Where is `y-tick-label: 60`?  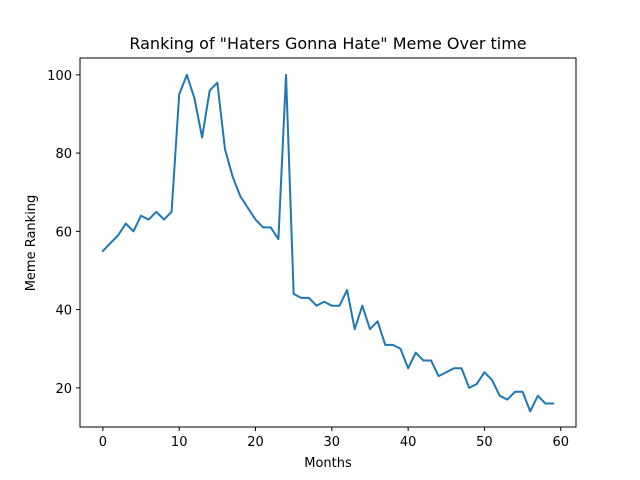
y-tick-label: 60 is located at coordinates (63, 232).